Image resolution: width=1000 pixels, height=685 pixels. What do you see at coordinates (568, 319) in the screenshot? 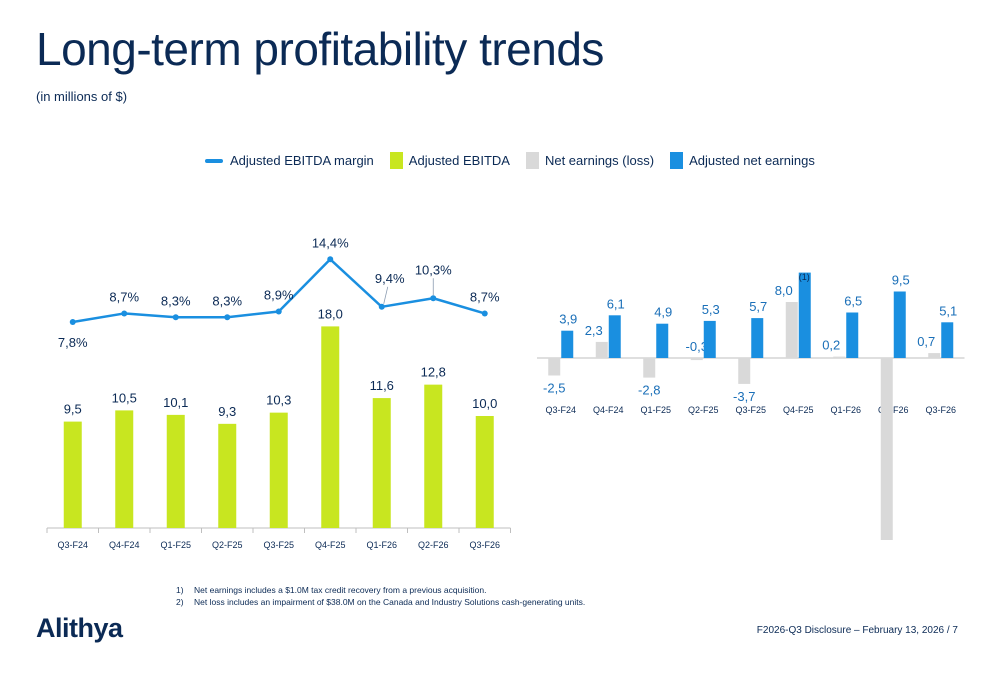
I see `adjusted-net-earnings-label: 3,9` at bounding box center [568, 319].